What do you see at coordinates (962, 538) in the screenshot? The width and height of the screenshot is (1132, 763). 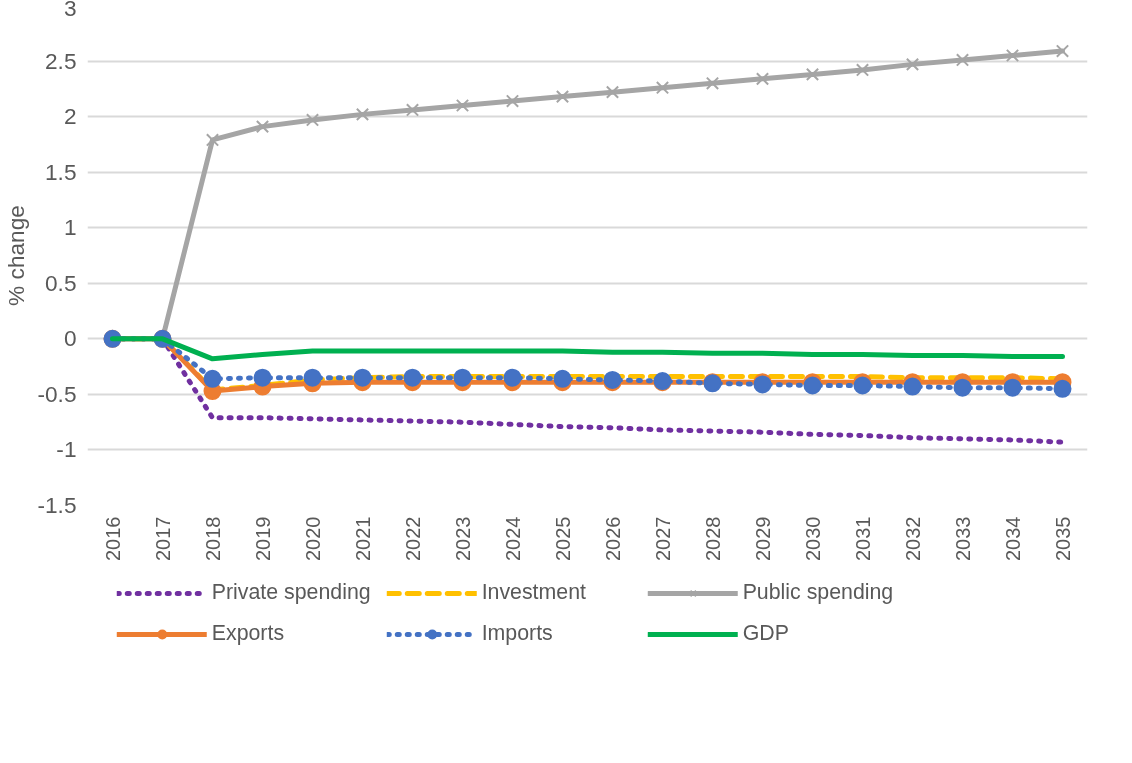 I see `x-tick-label: 2033` at bounding box center [962, 538].